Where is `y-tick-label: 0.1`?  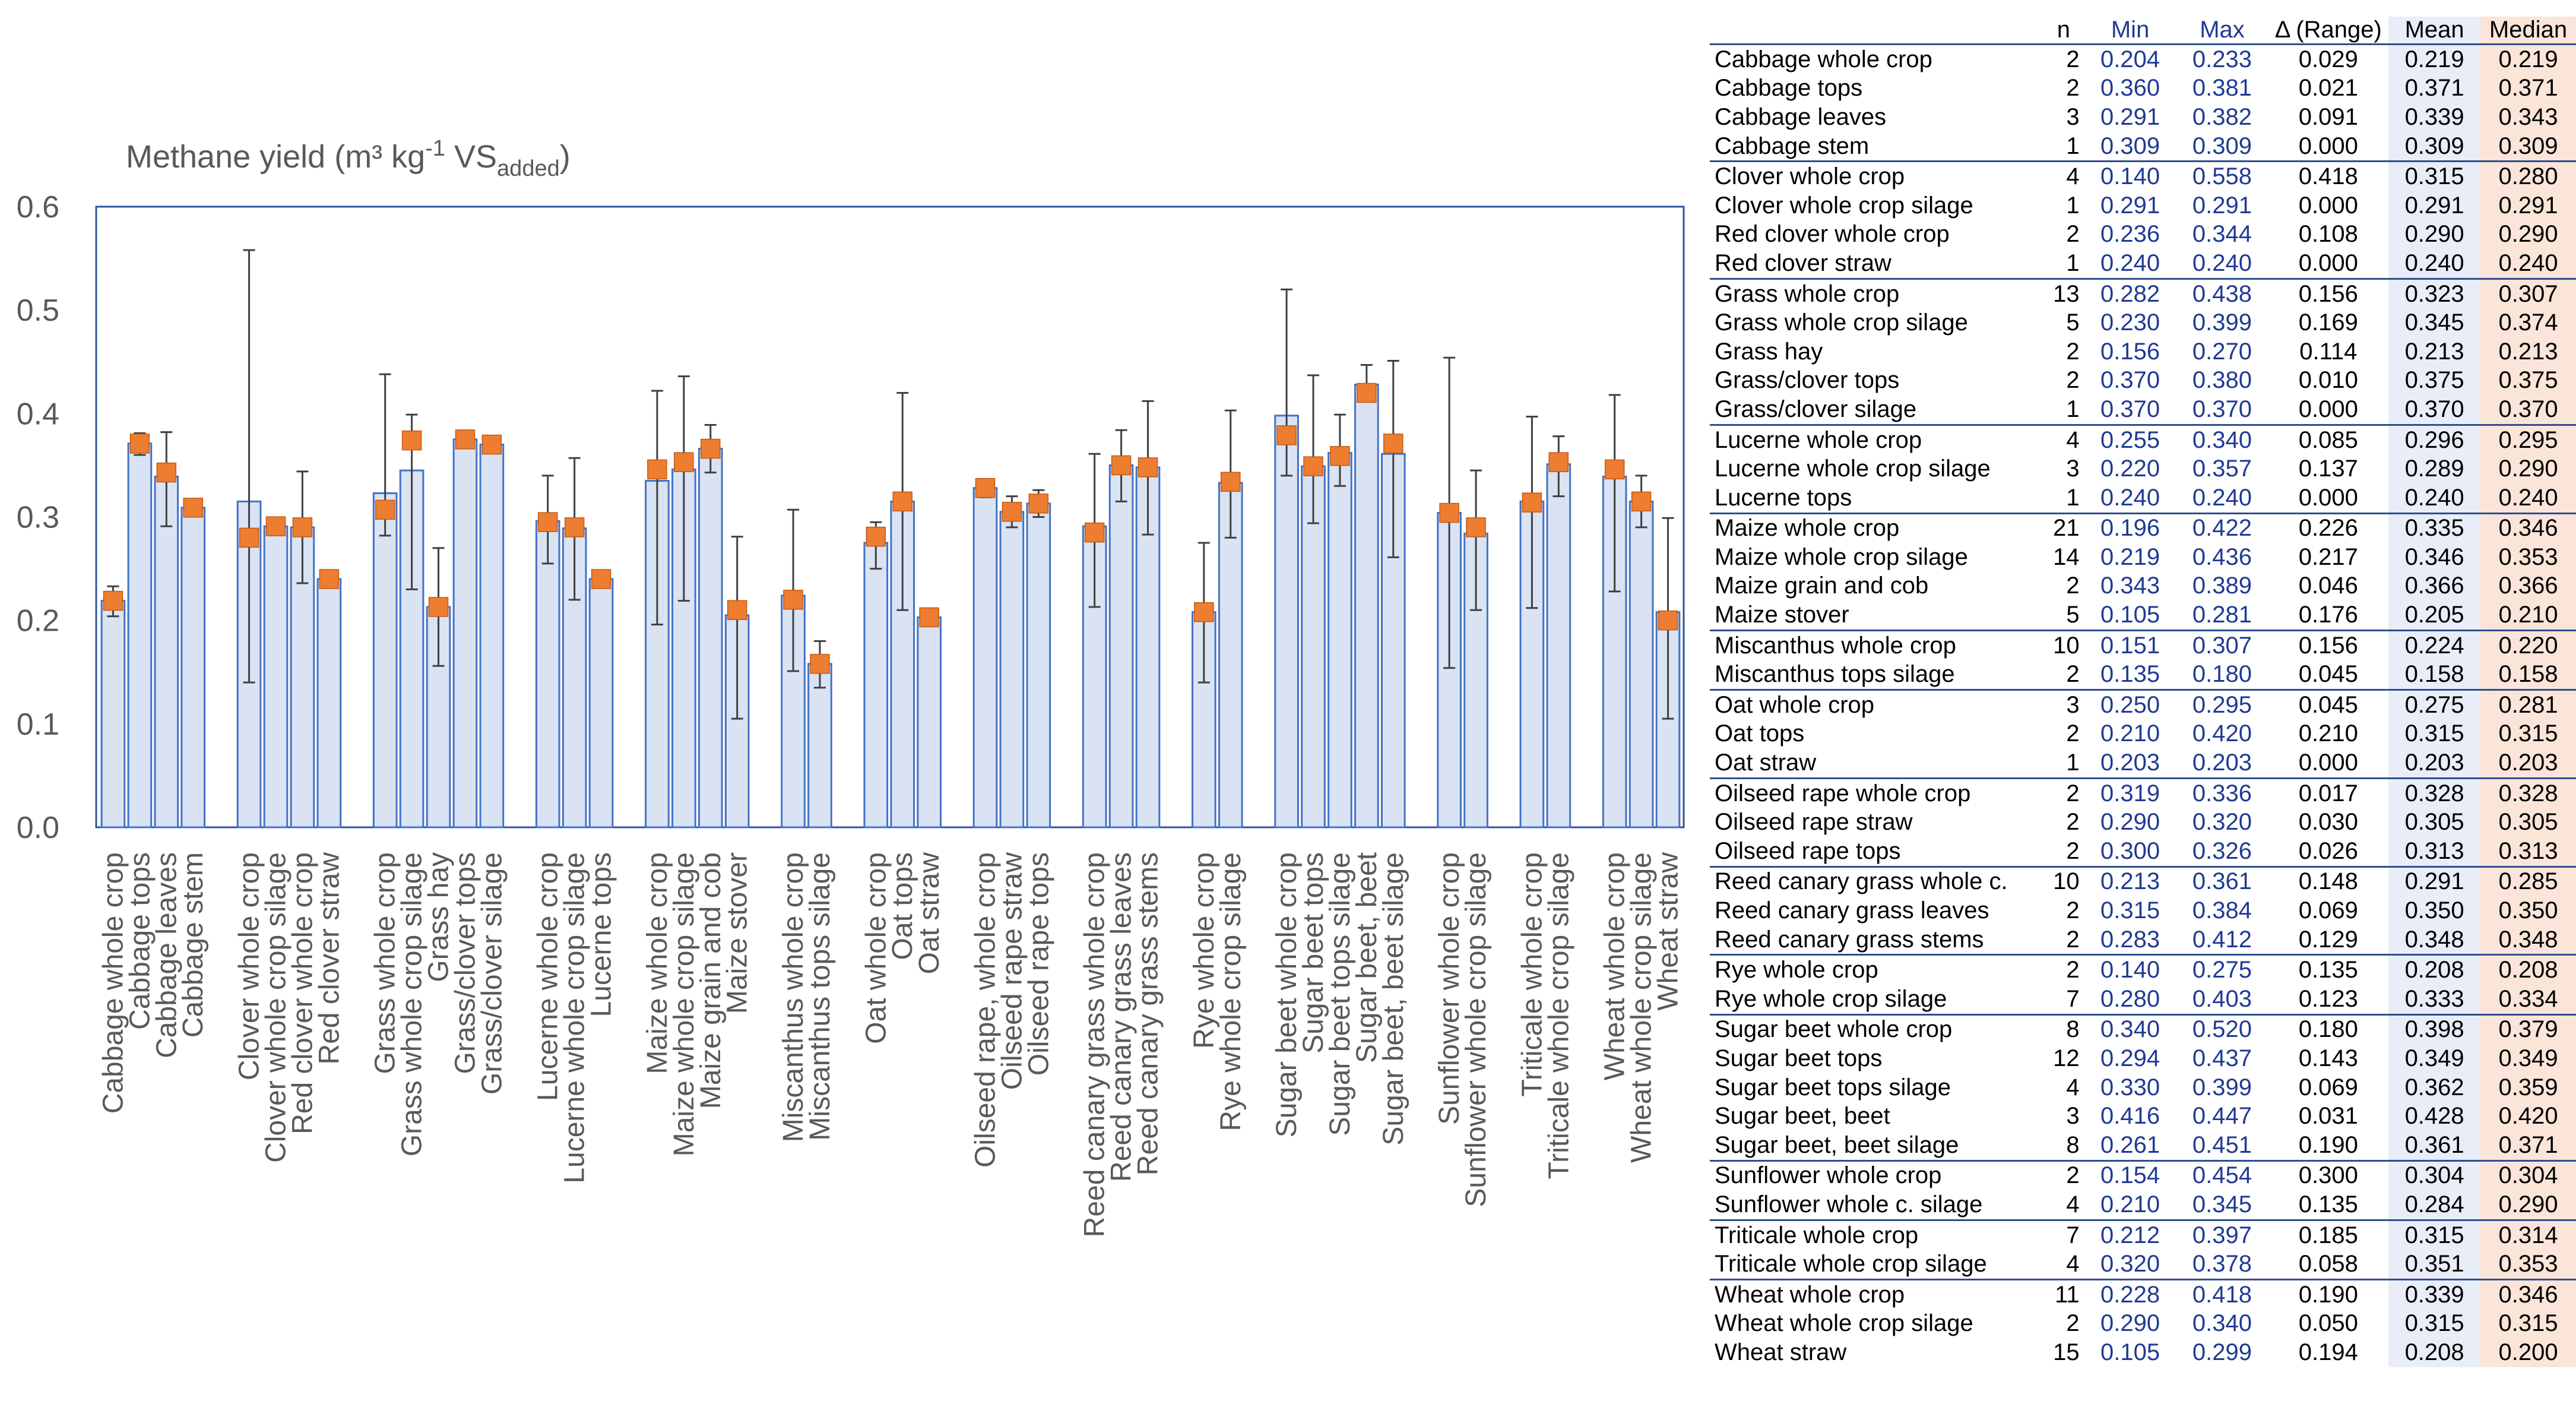 y-tick-label: 0.1 is located at coordinates (38, 724).